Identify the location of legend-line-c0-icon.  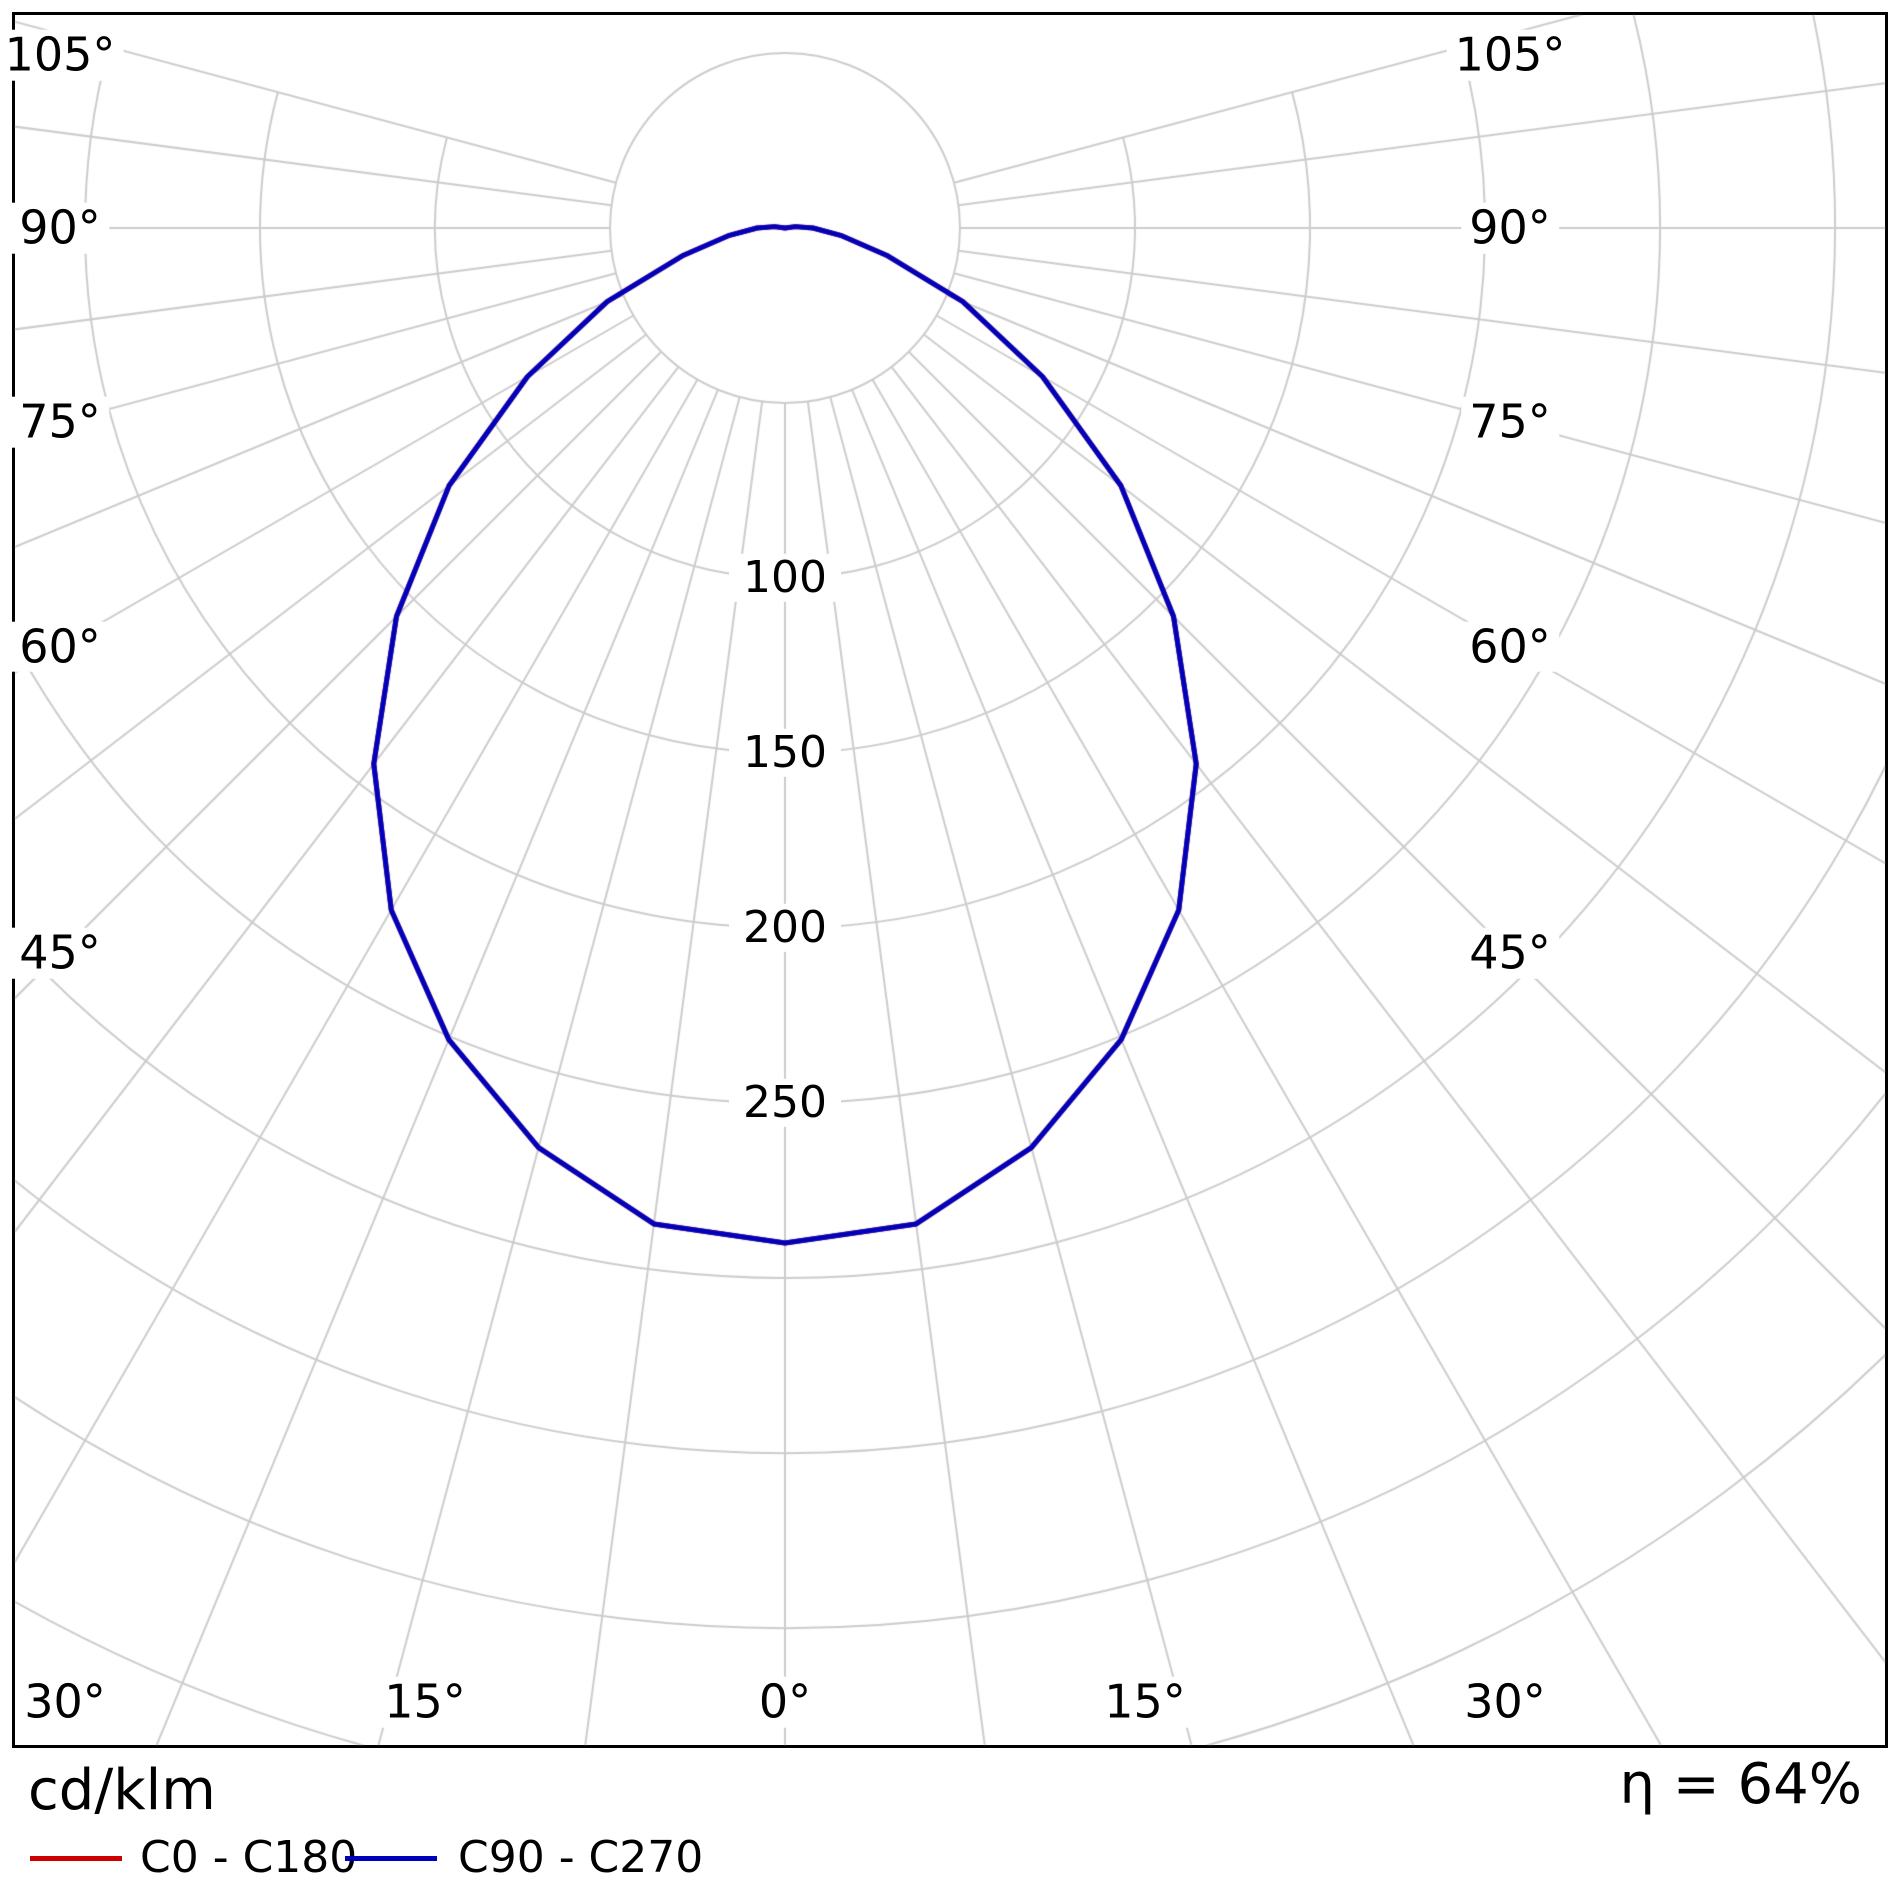
(76, 1858).